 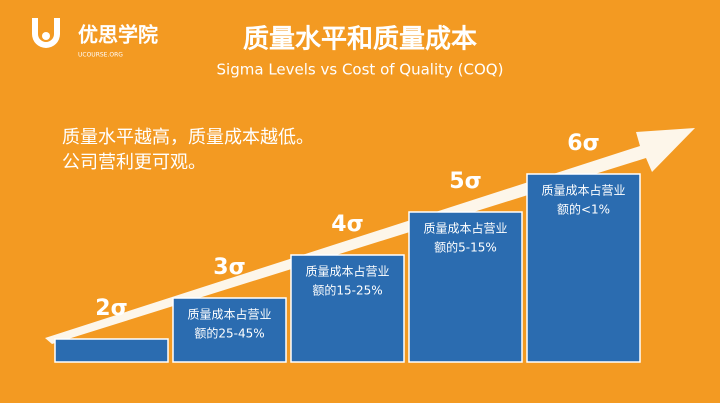 I want to click on step-text: 额的<1%, so click(x=583, y=209).